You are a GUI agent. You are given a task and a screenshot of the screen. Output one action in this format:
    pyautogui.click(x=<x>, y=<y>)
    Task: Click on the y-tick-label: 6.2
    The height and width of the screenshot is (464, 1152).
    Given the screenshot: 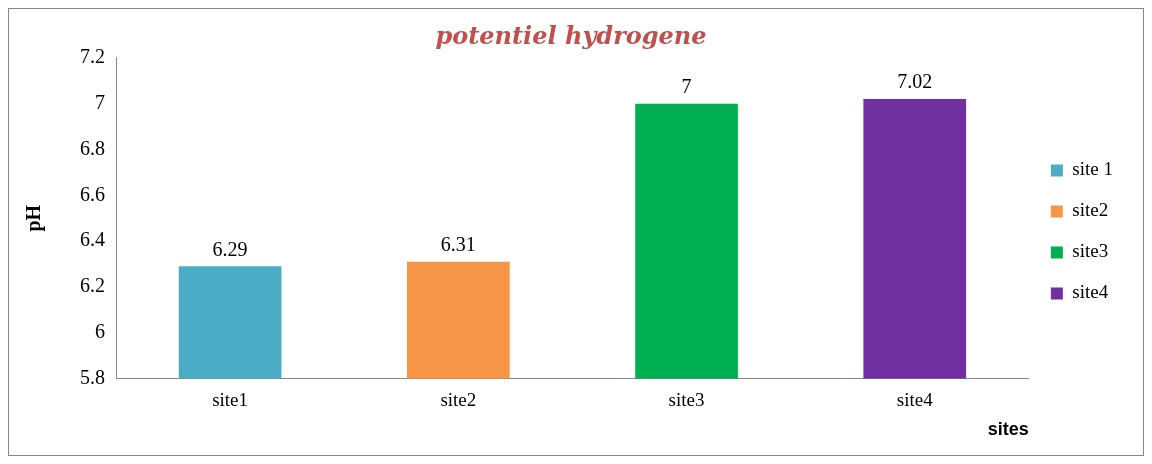 What is the action you would take?
    pyautogui.click(x=92, y=285)
    